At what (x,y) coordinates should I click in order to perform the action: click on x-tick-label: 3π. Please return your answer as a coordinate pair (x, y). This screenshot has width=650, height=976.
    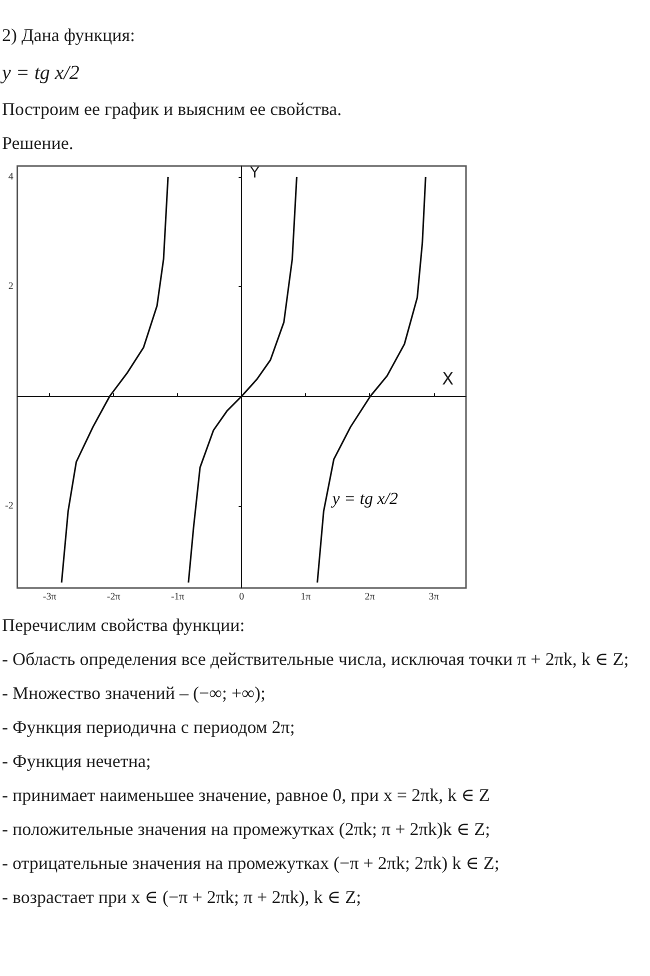
    Looking at the image, I should click on (433, 597).